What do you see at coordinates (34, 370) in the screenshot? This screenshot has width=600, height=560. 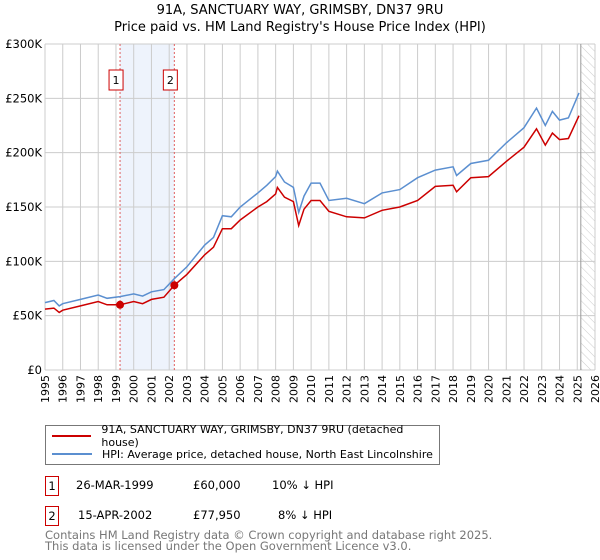 I see `y-tick-label: £0` at bounding box center [34, 370].